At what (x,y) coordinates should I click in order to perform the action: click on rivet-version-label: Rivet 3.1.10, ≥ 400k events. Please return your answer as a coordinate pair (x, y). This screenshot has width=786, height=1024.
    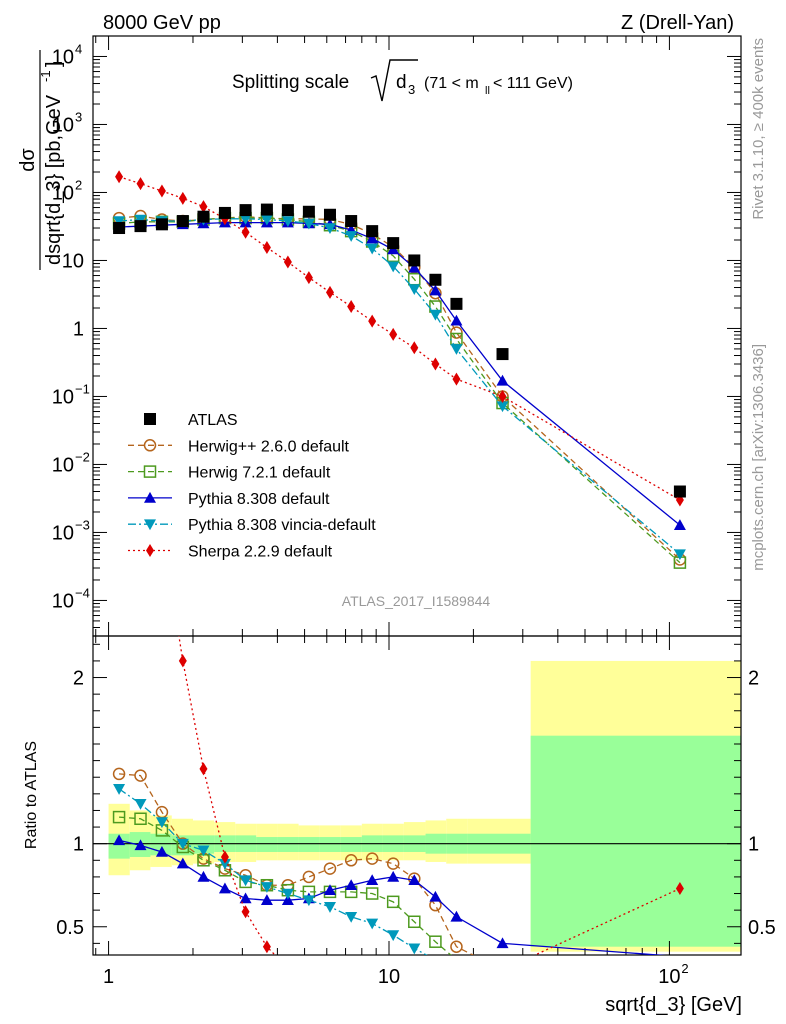
    Looking at the image, I should click on (758, 129).